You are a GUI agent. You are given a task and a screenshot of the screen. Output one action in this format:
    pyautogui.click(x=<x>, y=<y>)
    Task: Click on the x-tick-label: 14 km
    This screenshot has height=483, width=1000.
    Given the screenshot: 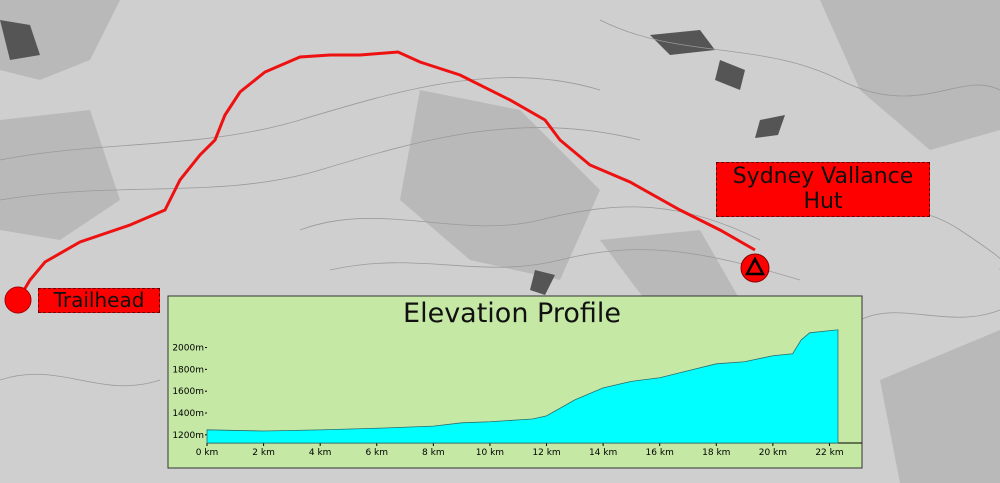 What is the action you would take?
    pyautogui.click(x=603, y=453)
    